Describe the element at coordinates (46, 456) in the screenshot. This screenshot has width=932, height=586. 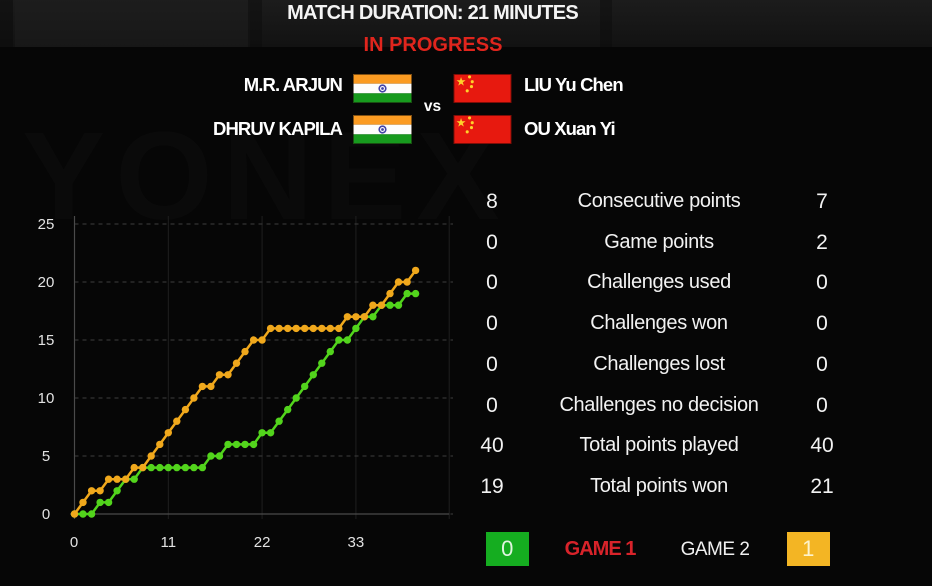
I see `svg-text: 5` at that location.